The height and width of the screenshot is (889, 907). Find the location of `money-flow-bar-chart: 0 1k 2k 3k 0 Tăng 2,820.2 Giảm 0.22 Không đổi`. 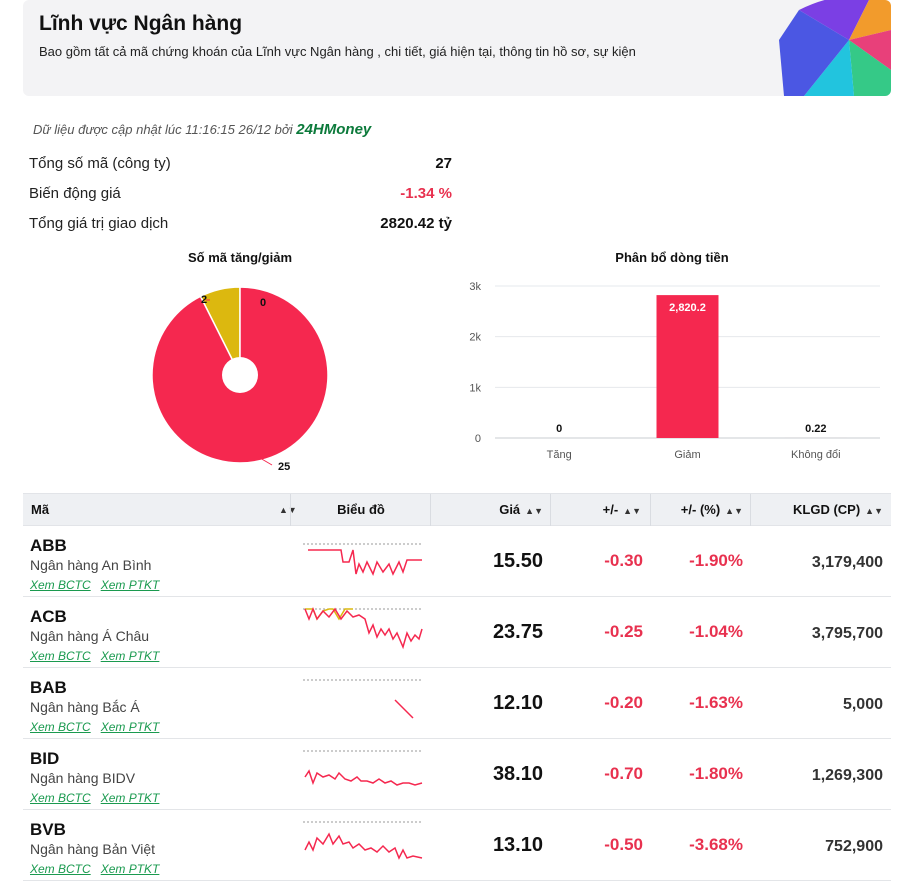

money-flow-bar-chart: 0 1k 2k 3k 0 Tăng 2,820.2 Giảm 0.22 Không đổi is located at coordinates (674, 371).